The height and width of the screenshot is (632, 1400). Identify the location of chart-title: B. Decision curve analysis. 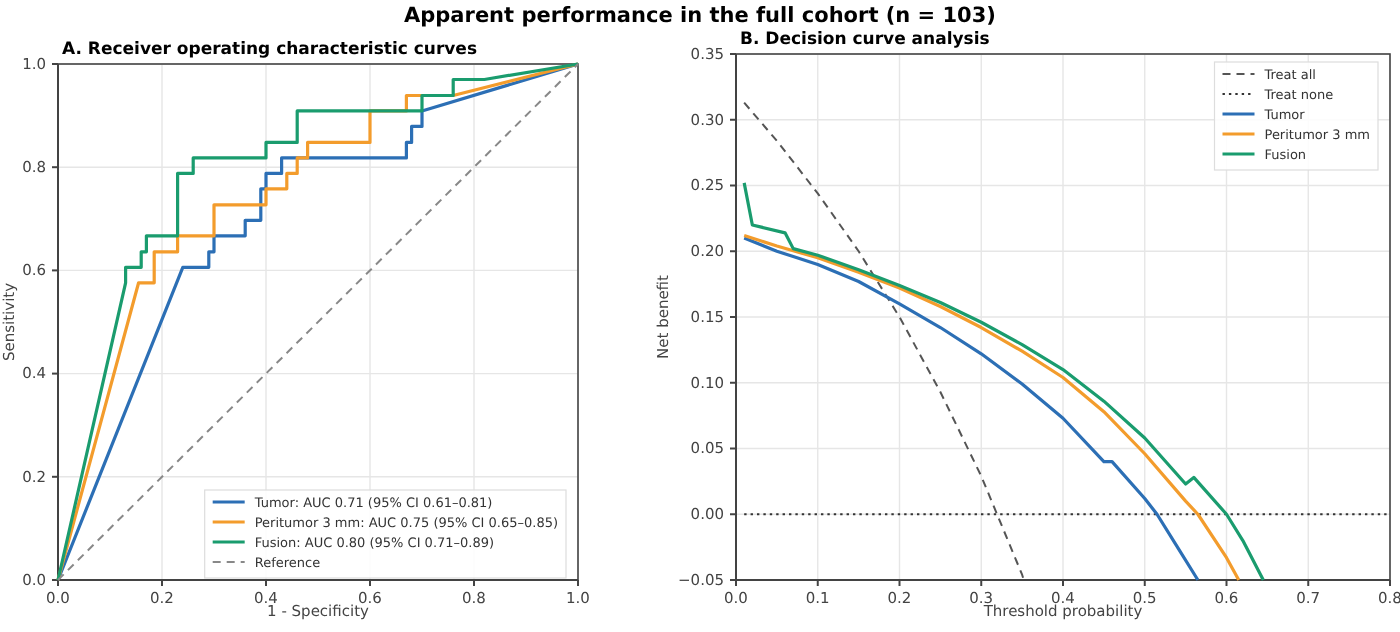
(865, 40).